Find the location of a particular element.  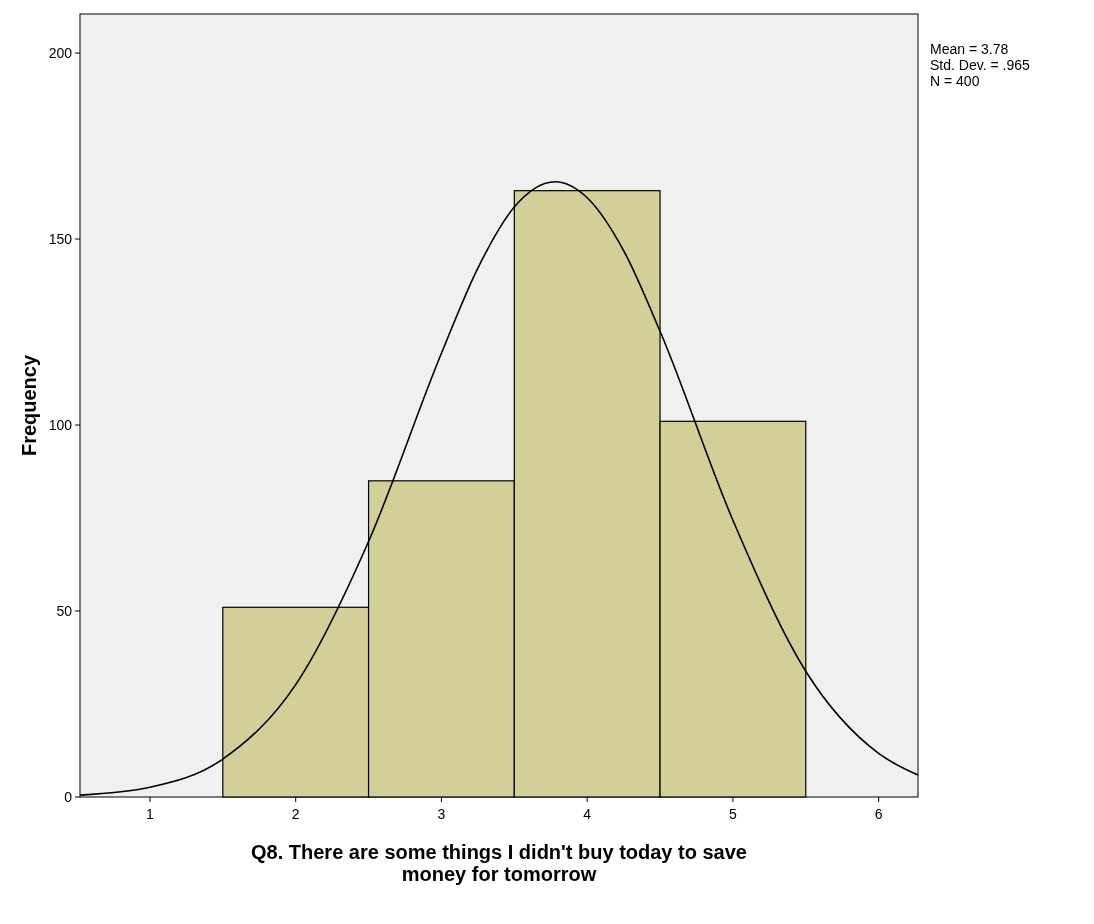

text: Std. Dev. = .965 is located at coordinates (980, 65).